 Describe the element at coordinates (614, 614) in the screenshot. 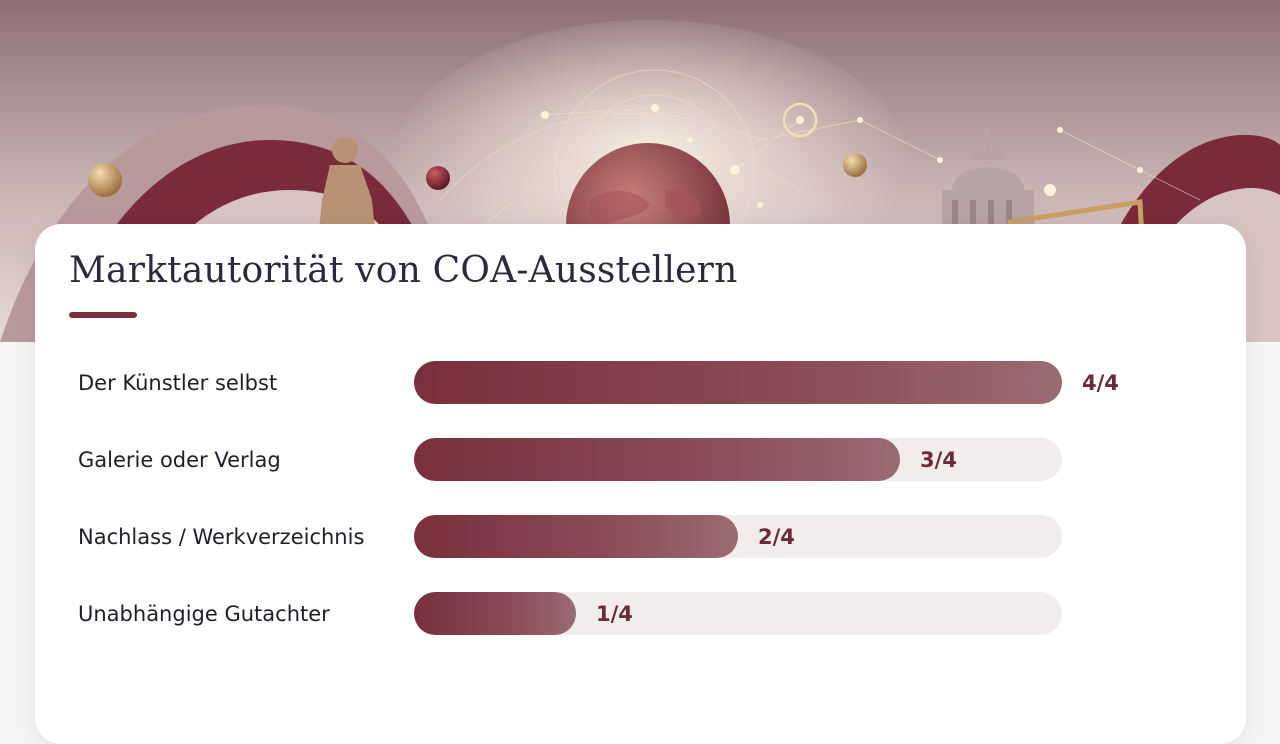

I see `value-label: 1/4` at that location.